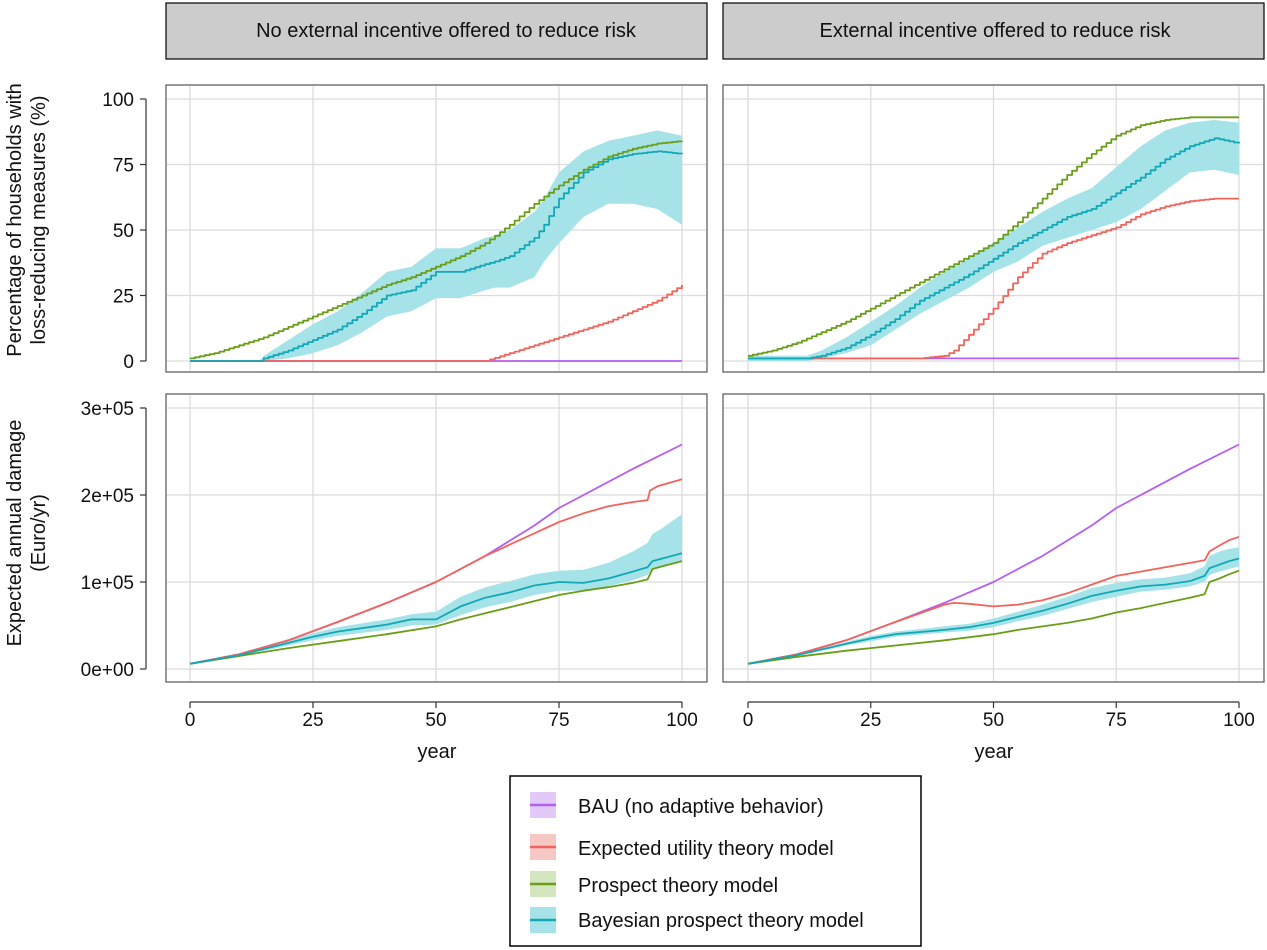 The image size is (1267, 950). I want to click on legend-item-eut: Expected utility theory model, so click(682, 847).